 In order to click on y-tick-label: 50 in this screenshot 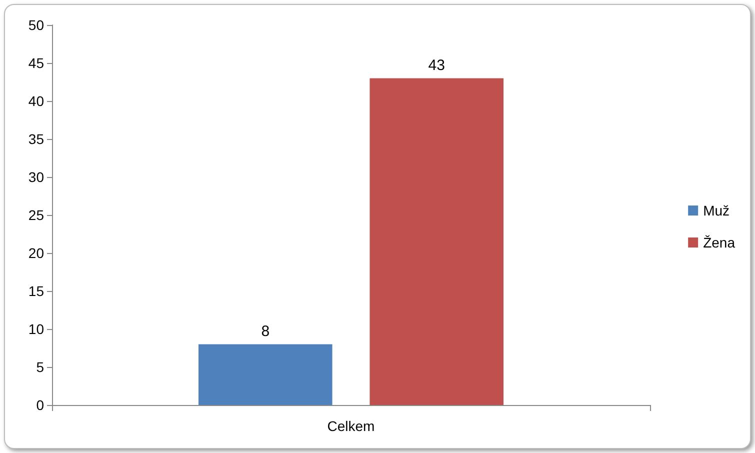, I will do `click(36, 25)`.